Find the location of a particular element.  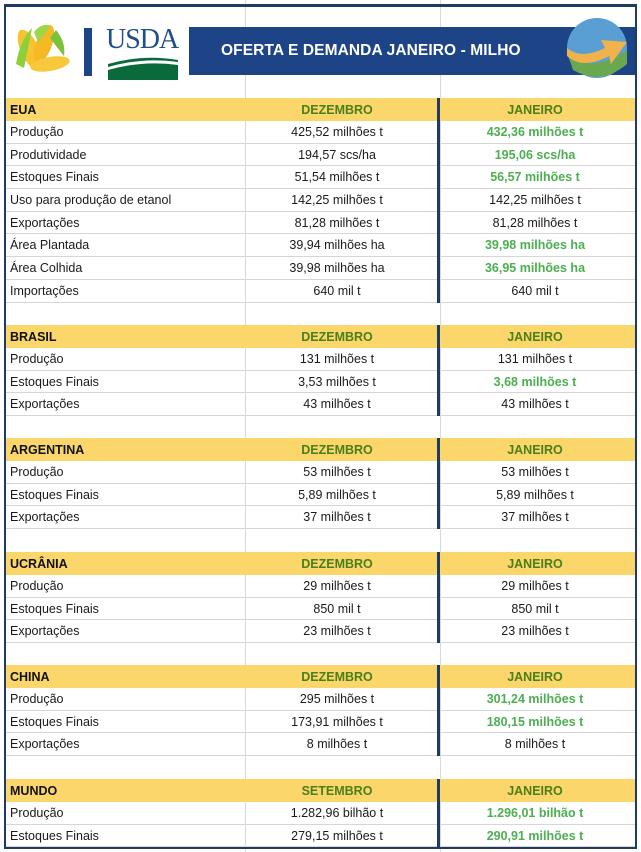

table-row: Produção 425,52 milhões t 432,36 milhões t is located at coordinates (320, 132).